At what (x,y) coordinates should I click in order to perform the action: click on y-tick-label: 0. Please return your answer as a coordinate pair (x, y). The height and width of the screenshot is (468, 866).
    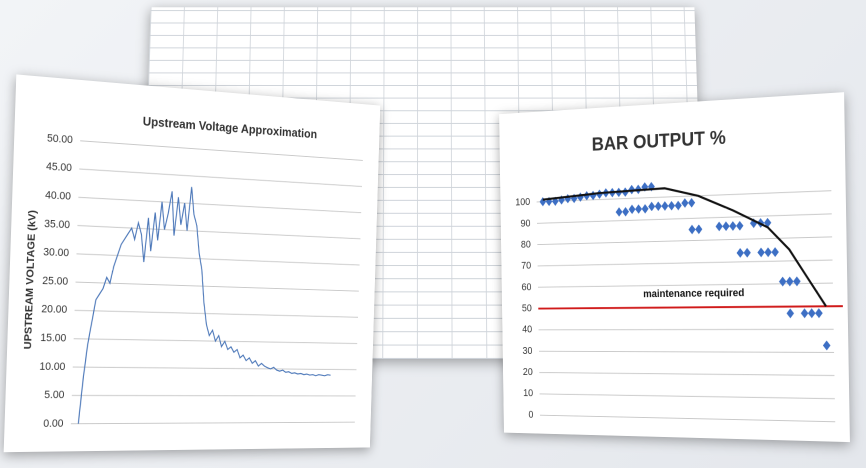
    Looking at the image, I should click on (530, 415).